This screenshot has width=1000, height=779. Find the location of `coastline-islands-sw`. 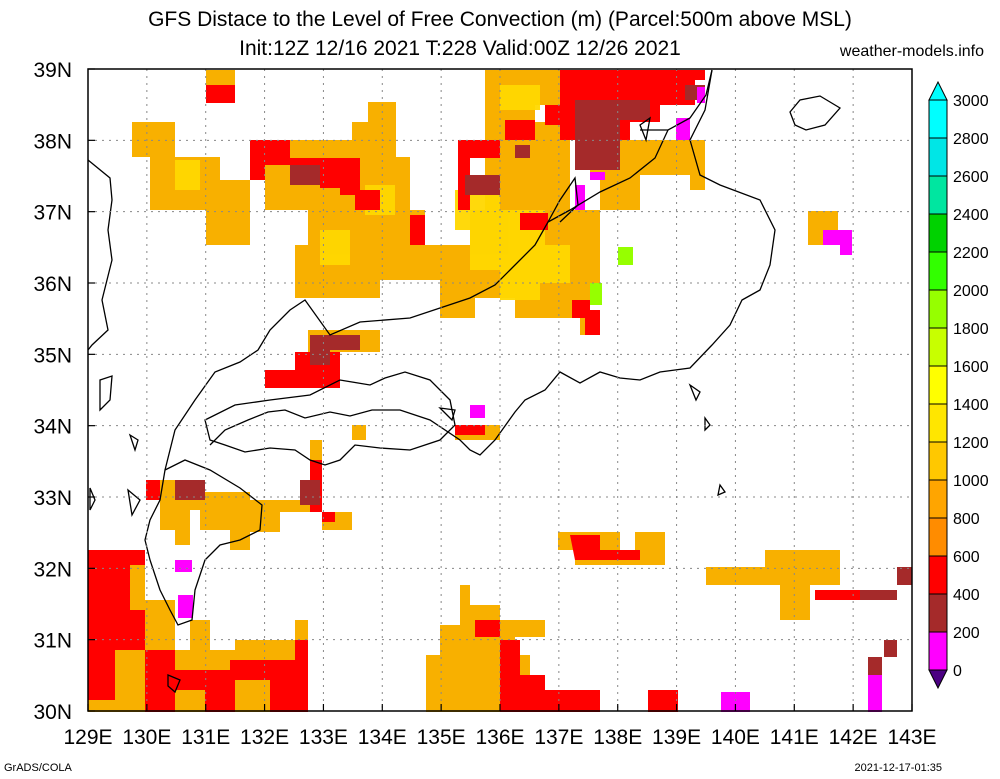

coastline-islands-sw is located at coordinates (135, 534).